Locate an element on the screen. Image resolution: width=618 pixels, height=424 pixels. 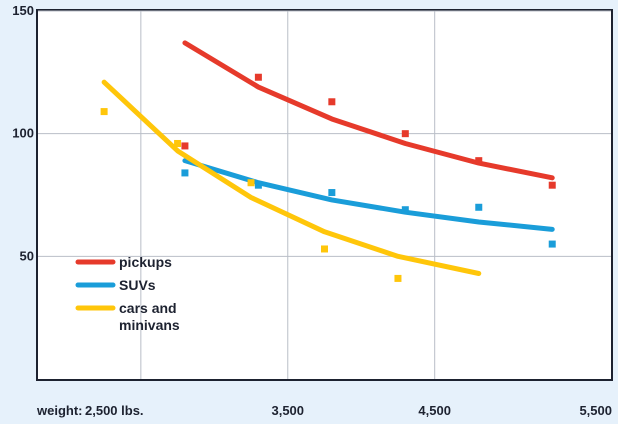
trend-line-suvs is located at coordinates (368, 195).